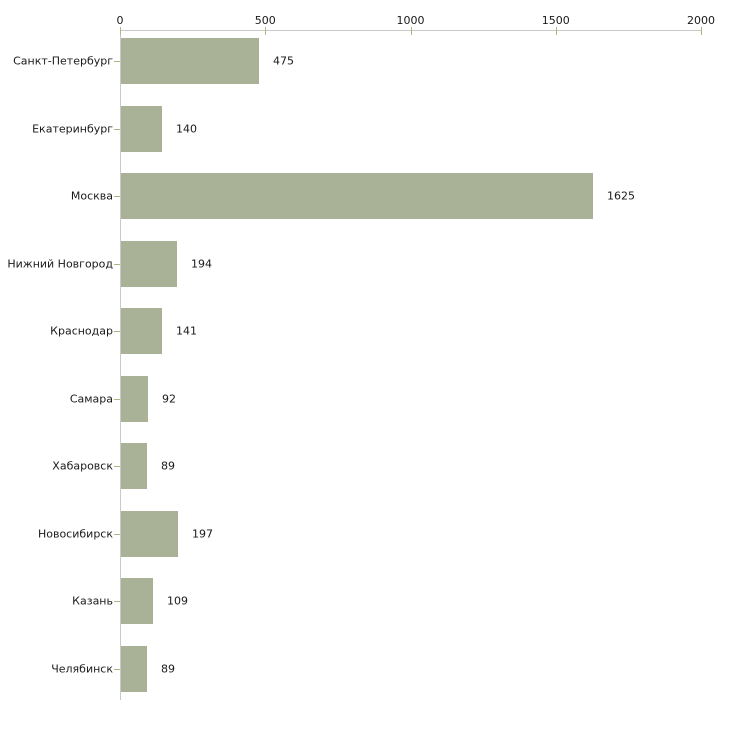  Describe the element at coordinates (265, 20) in the screenshot. I see `x-tick-label: 500` at that location.